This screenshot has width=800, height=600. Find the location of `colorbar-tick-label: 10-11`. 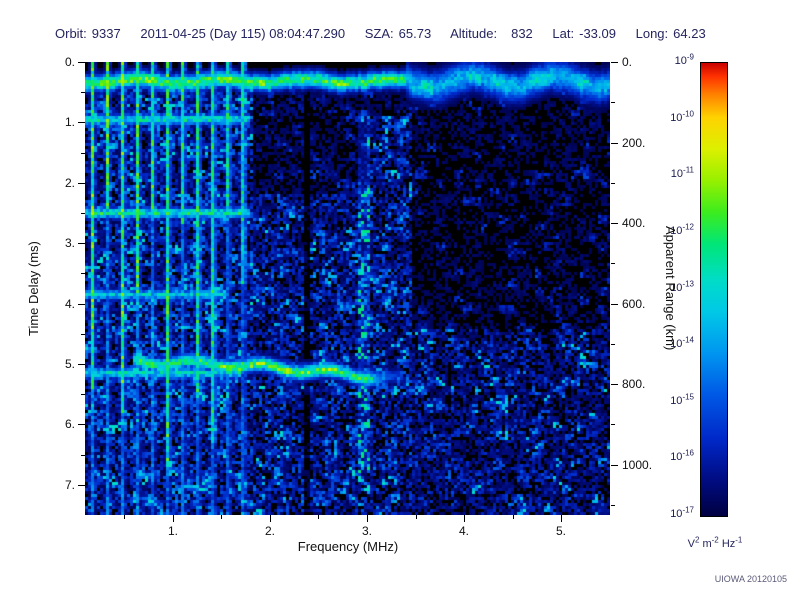

colorbar-tick-label: 10-11 is located at coordinates (682, 172).